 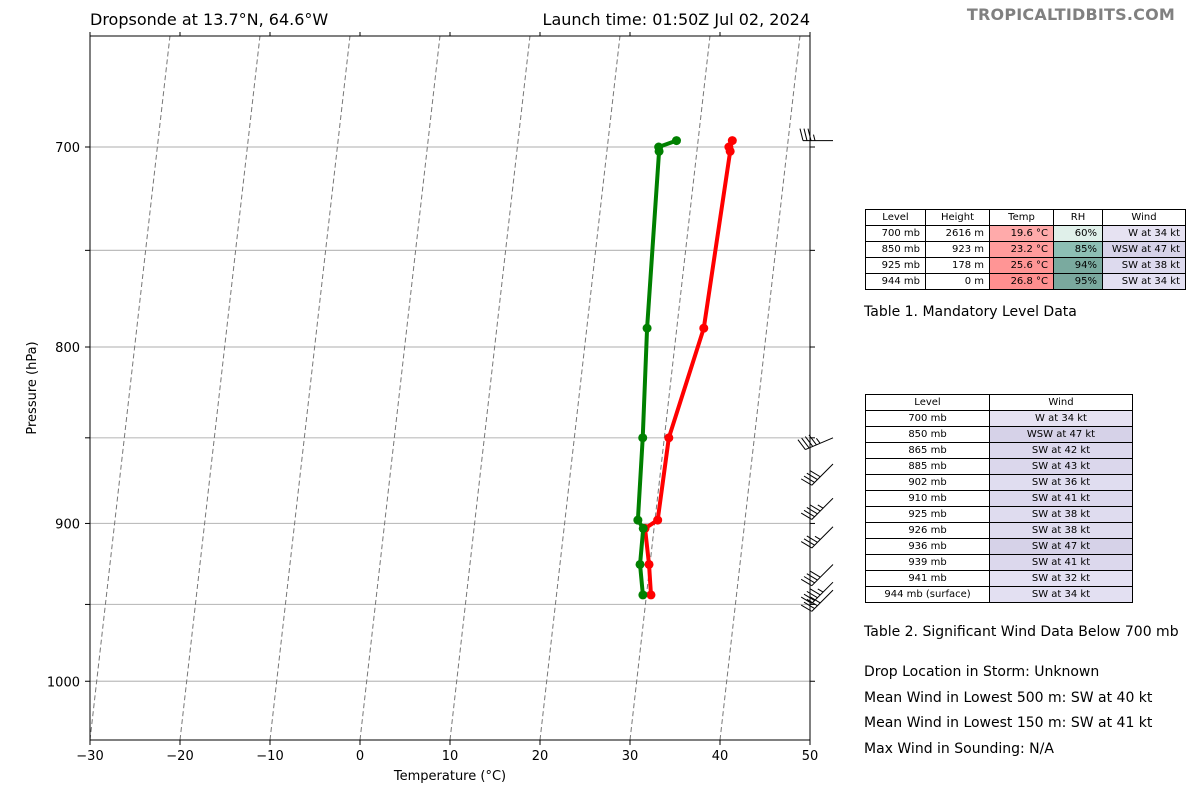 I want to click on chart-title: Dropsonde at 13.7°N, 64.6°W, so click(x=209, y=19).